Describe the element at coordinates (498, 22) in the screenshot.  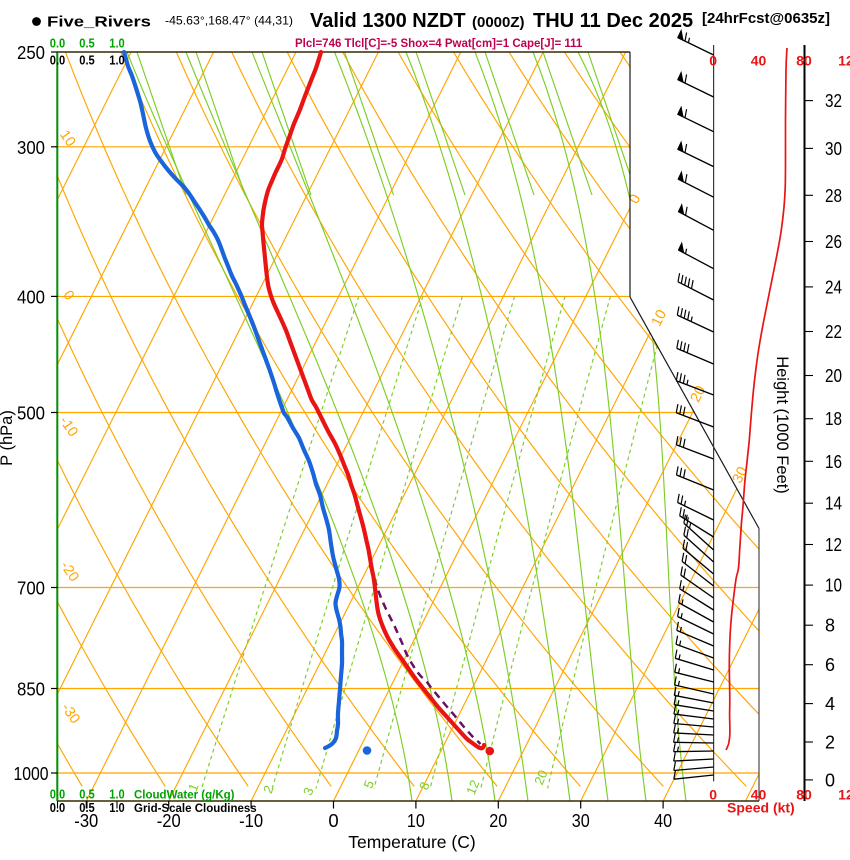
I see `svg-text: (0000Z)` at that location.